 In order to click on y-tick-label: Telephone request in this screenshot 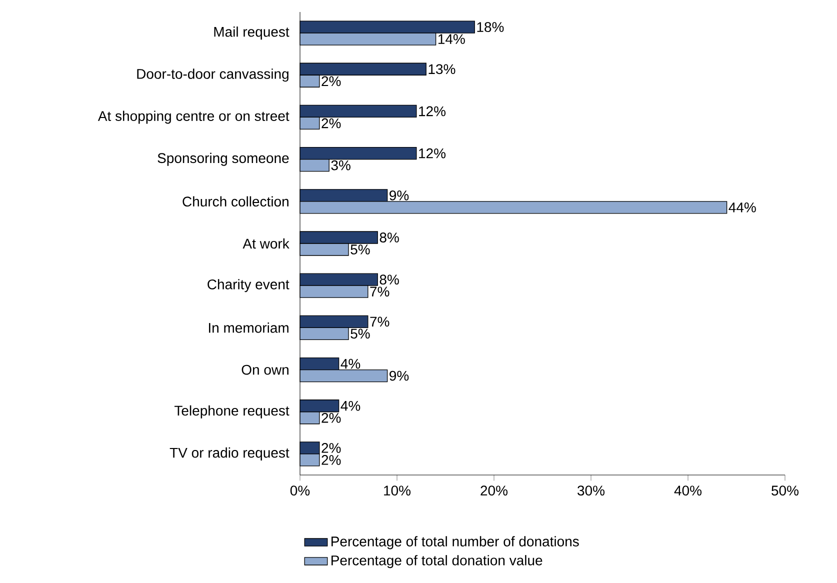, I will do `click(232, 411)`.